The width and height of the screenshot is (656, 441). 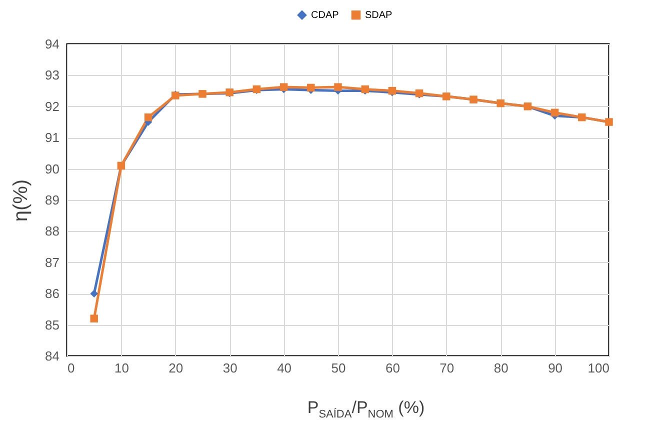 What do you see at coordinates (52, 106) in the screenshot?
I see `y-tick-label: 92` at bounding box center [52, 106].